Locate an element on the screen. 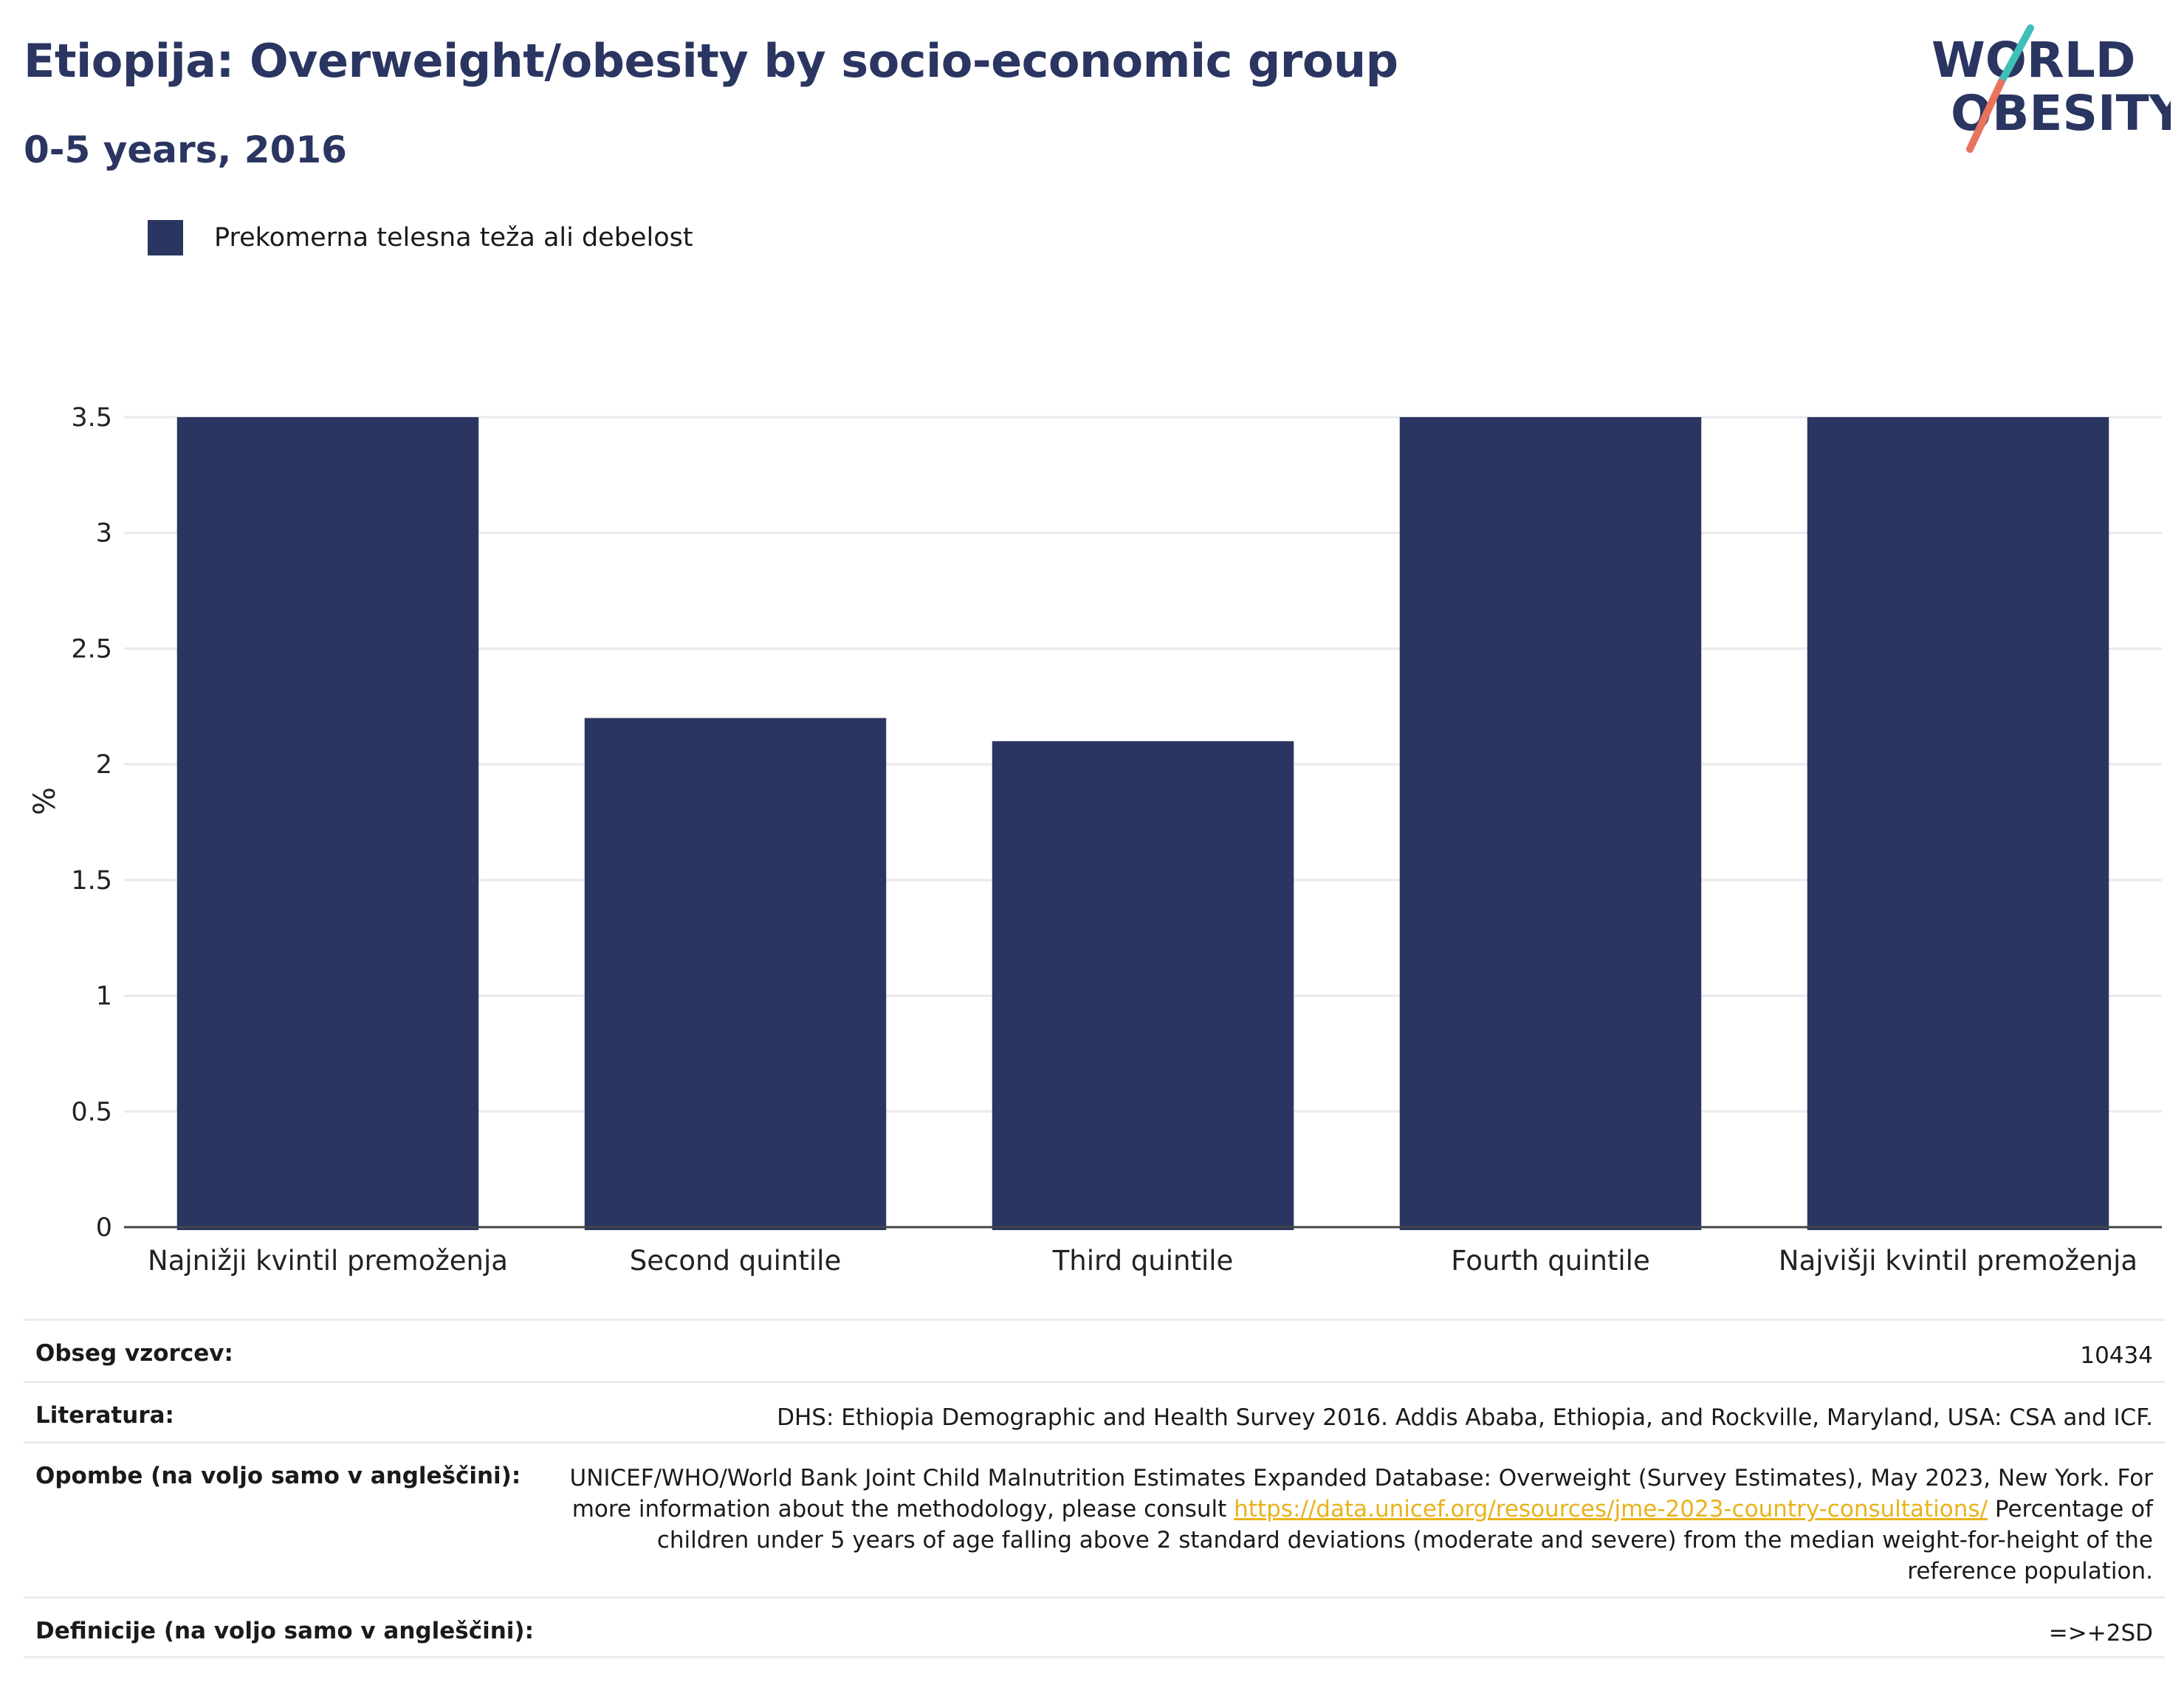 The height and width of the screenshot is (1696, 2184). x-tick-label: Najvišji kvintil premoženja is located at coordinates (1958, 1261).